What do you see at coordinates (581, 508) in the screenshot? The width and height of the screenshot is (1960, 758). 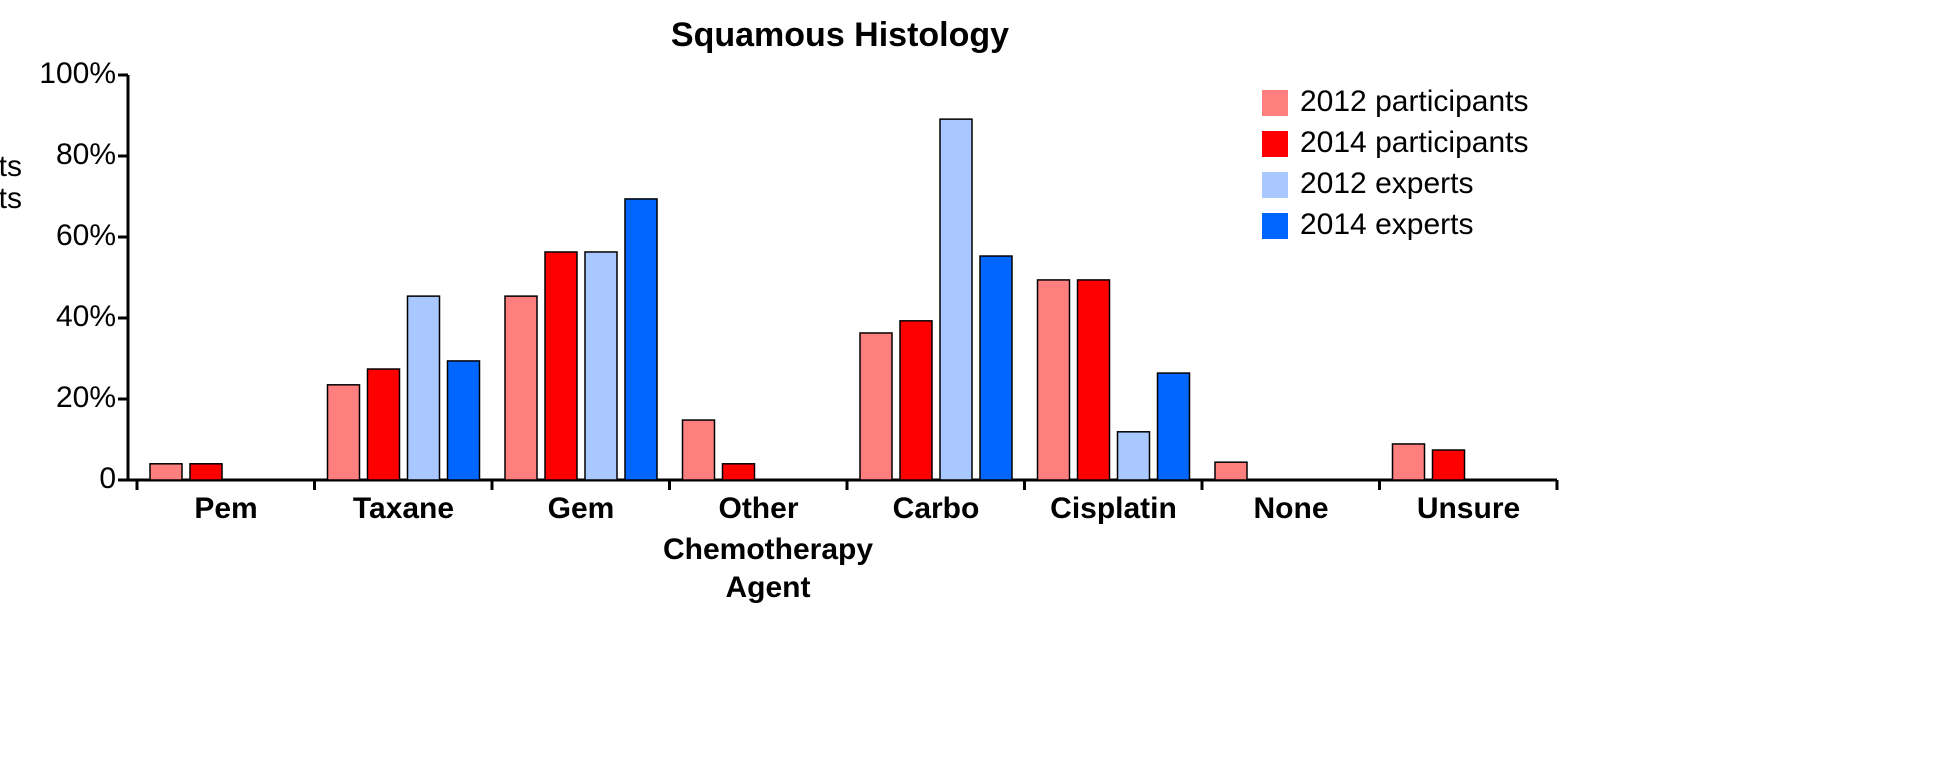 I see `x-tick-label: Gem` at bounding box center [581, 508].